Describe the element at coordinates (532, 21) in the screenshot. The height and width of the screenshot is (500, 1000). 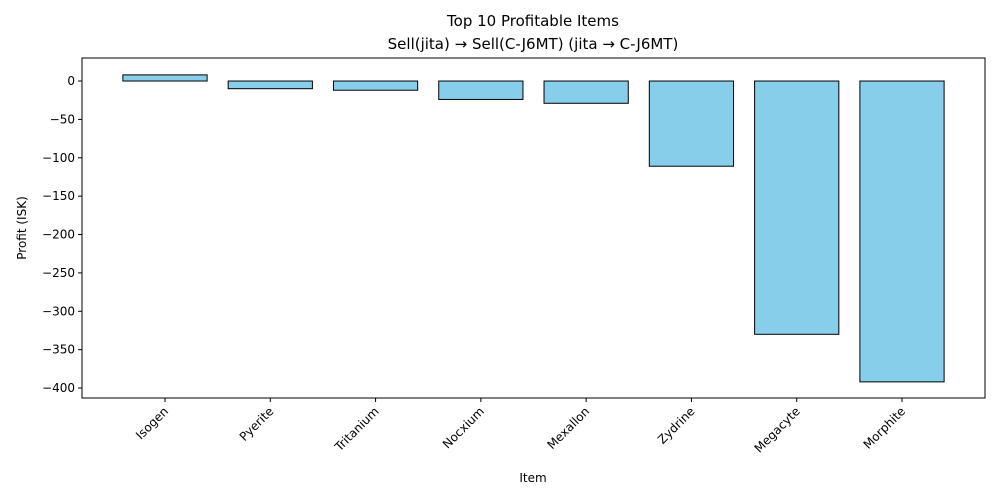
I see `chart-title: Top 10 Profitable Items` at that location.